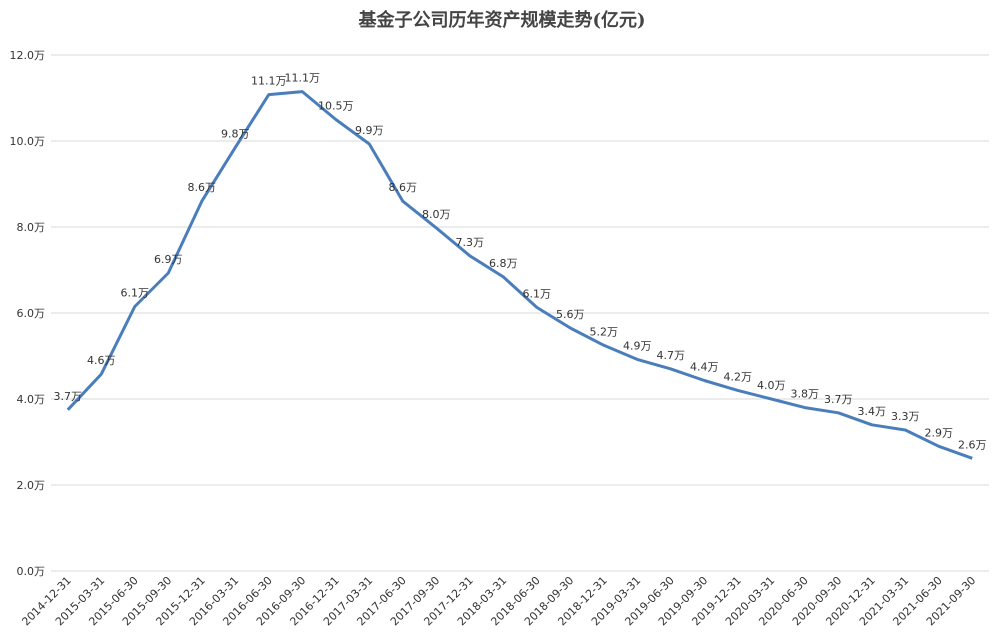 The width and height of the screenshot is (1004, 641). Describe the element at coordinates (972, 444) in the screenshot. I see `data-label: 2.6万` at that location.